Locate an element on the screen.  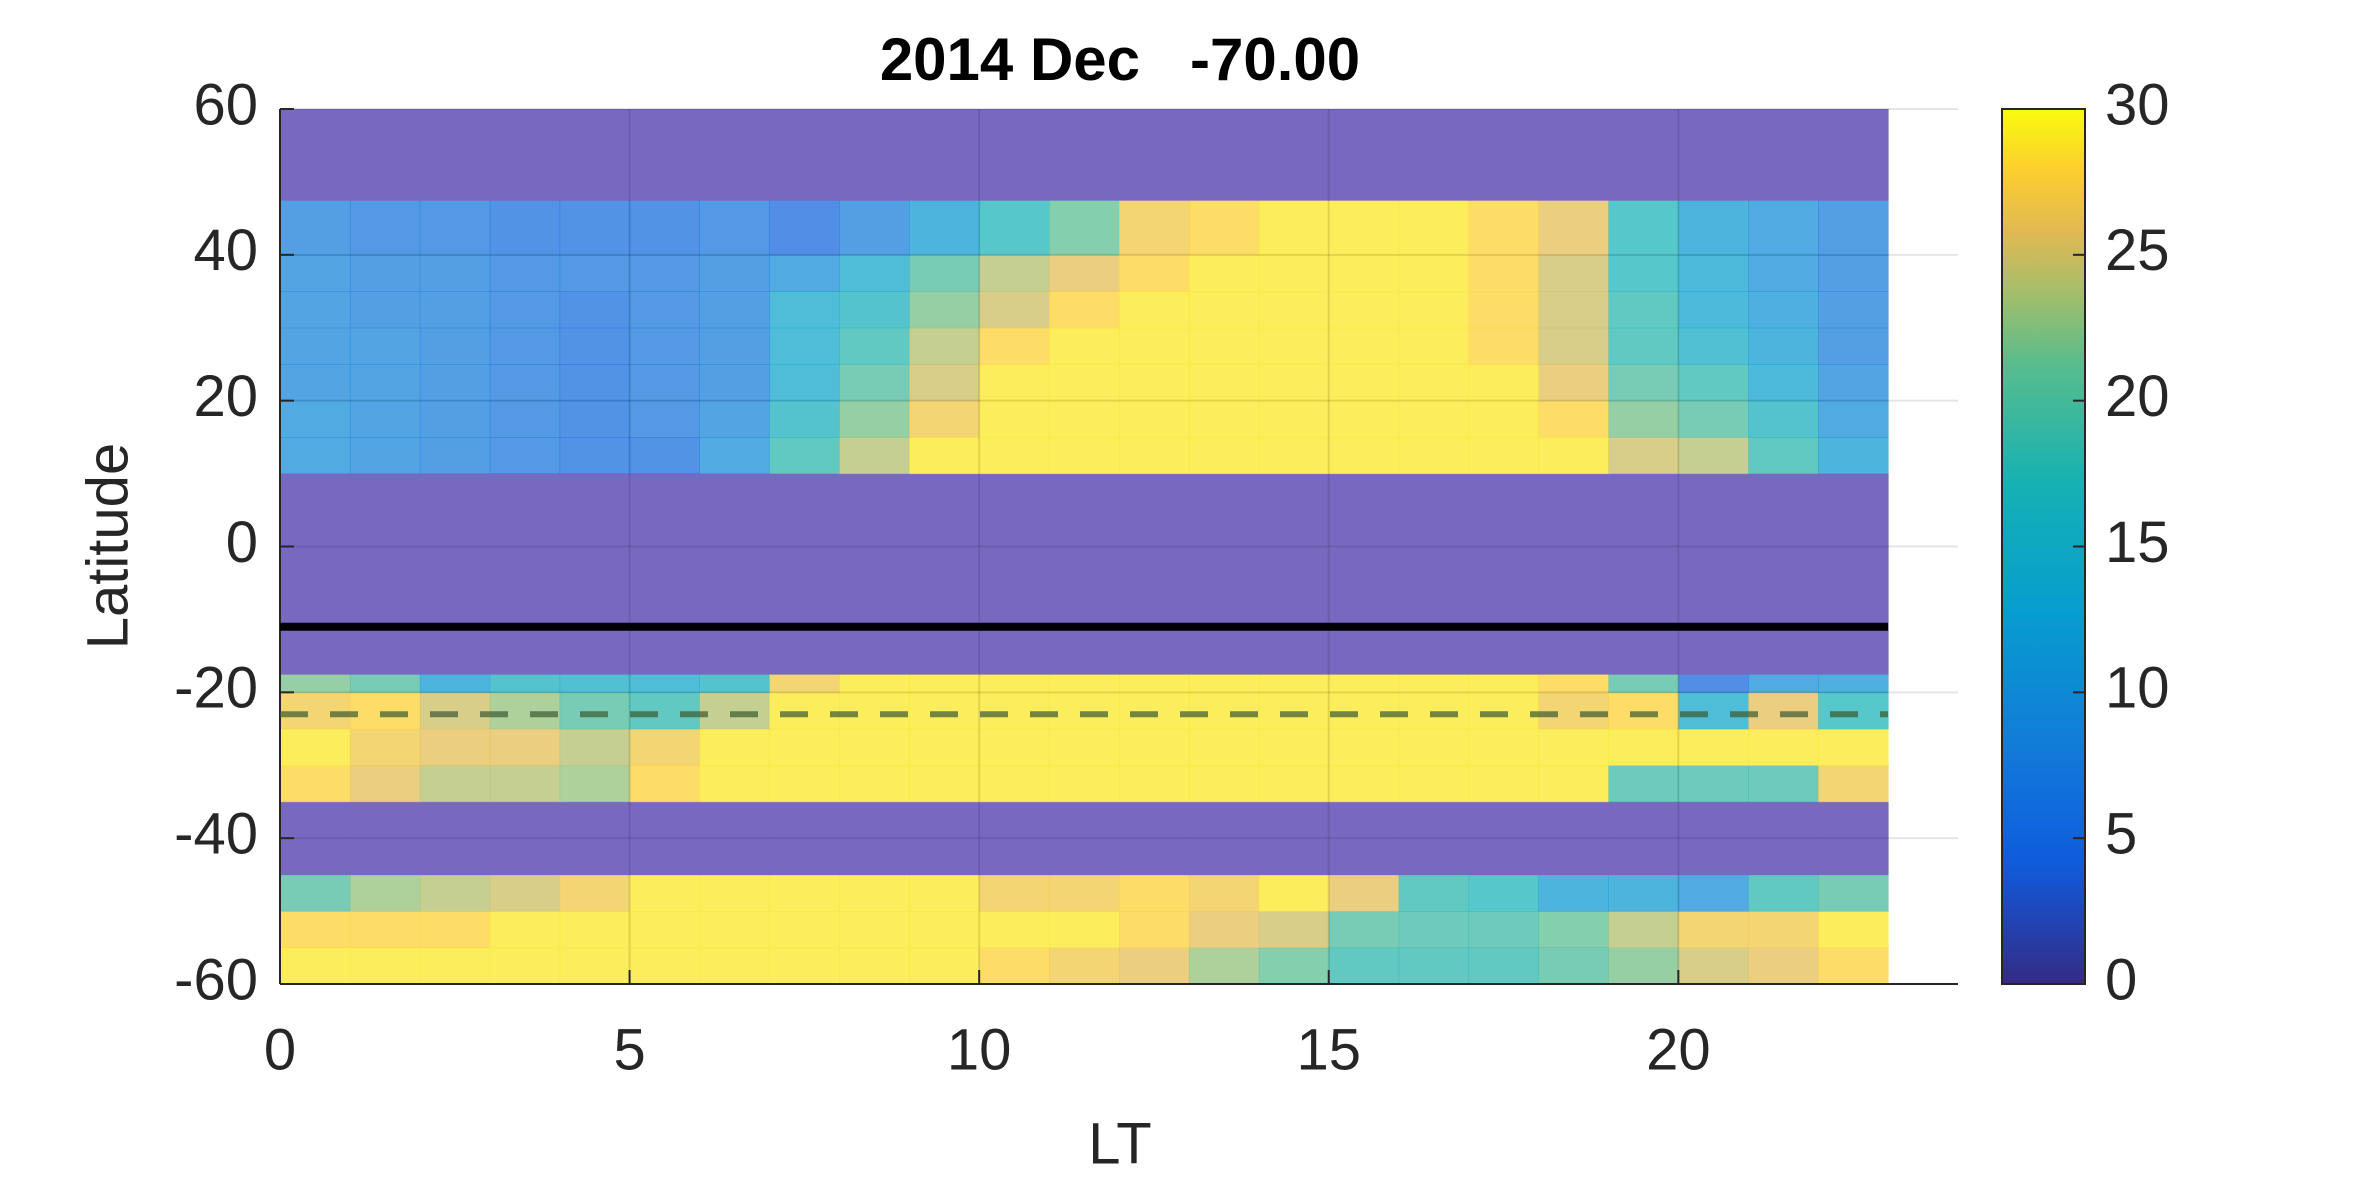
colorbar-tick-label: 15 is located at coordinates (2137, 542).